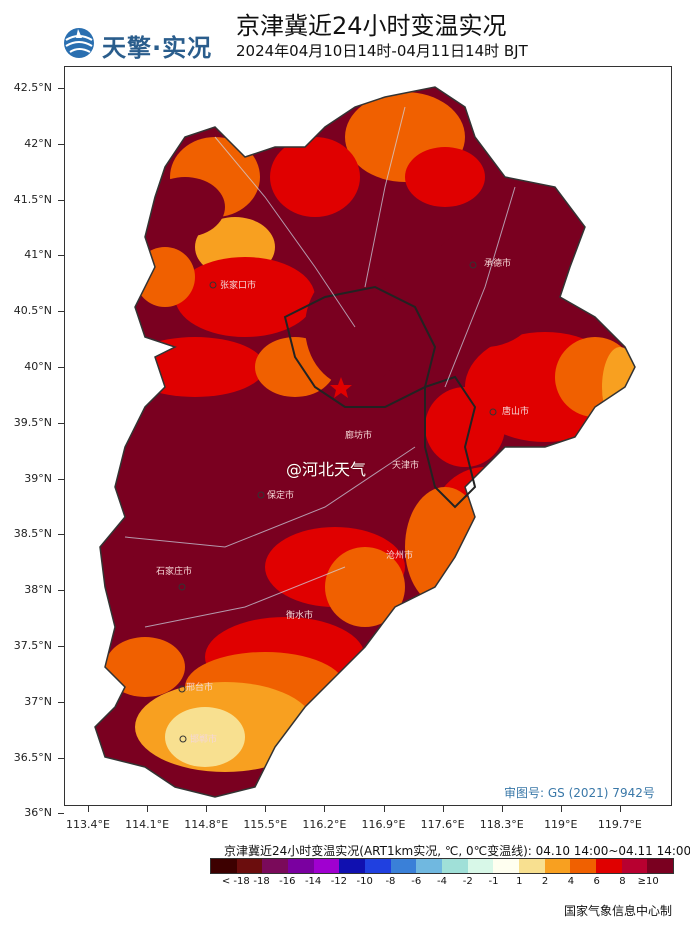 The image size is (690, 932). I want to click on legend-label: -14, so click(313, 881).